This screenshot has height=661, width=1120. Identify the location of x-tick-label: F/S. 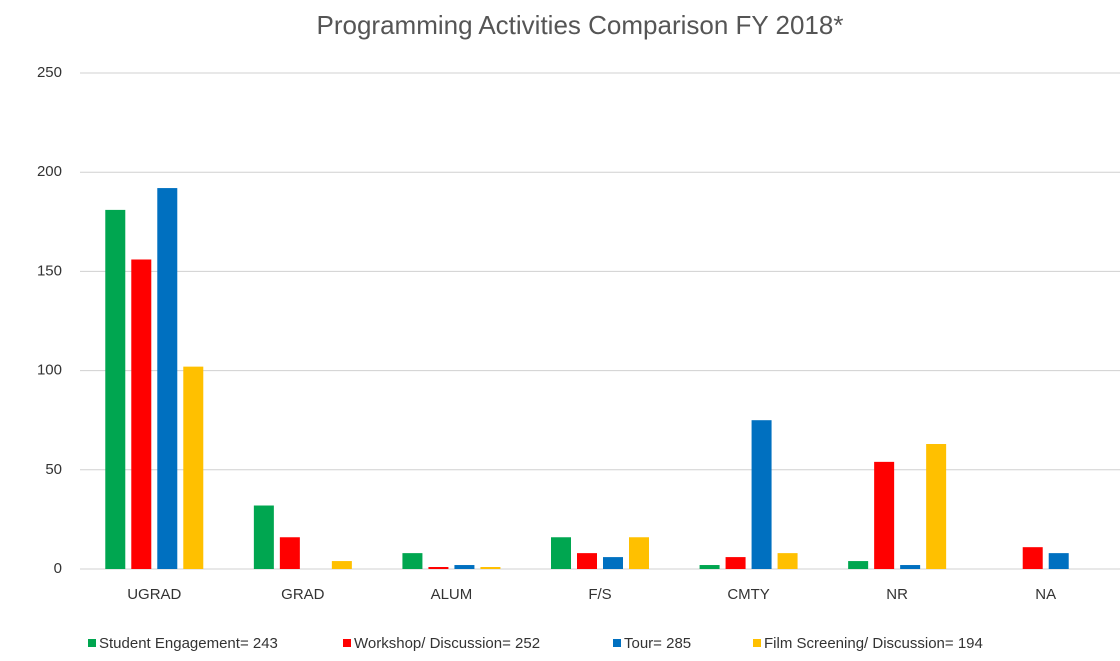
(599, 594).